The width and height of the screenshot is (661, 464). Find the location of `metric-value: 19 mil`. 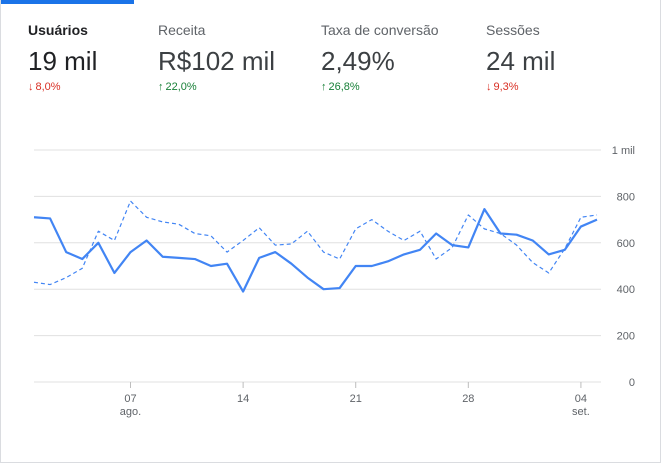

metric-value: 19 mil is located at coordinates (63, 61).